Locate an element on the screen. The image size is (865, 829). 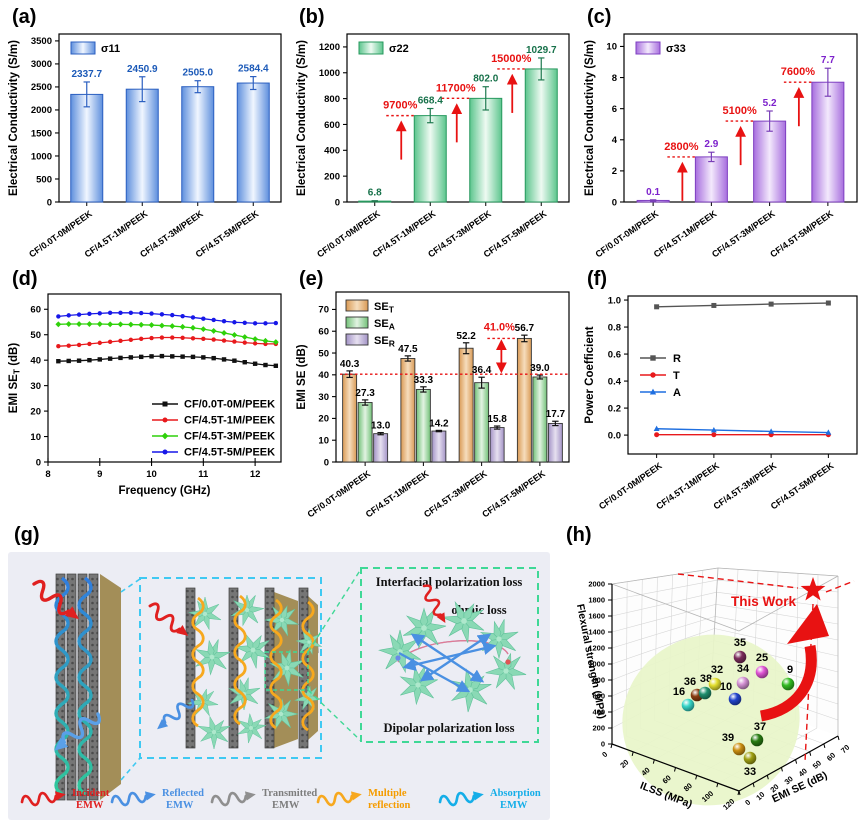
bar-value-label: 7.7 is located at coordinates (828, 60).